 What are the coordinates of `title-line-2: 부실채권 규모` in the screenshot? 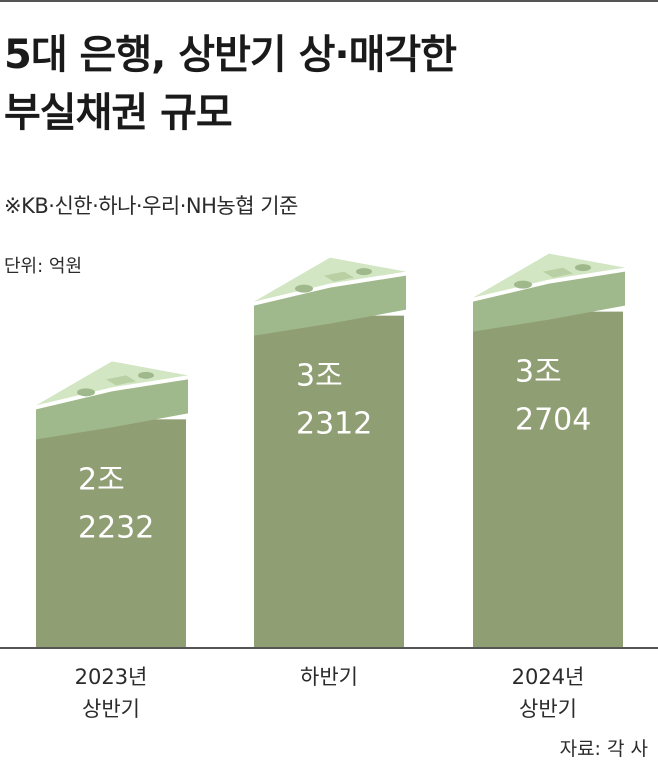 It's located at (118, 113).